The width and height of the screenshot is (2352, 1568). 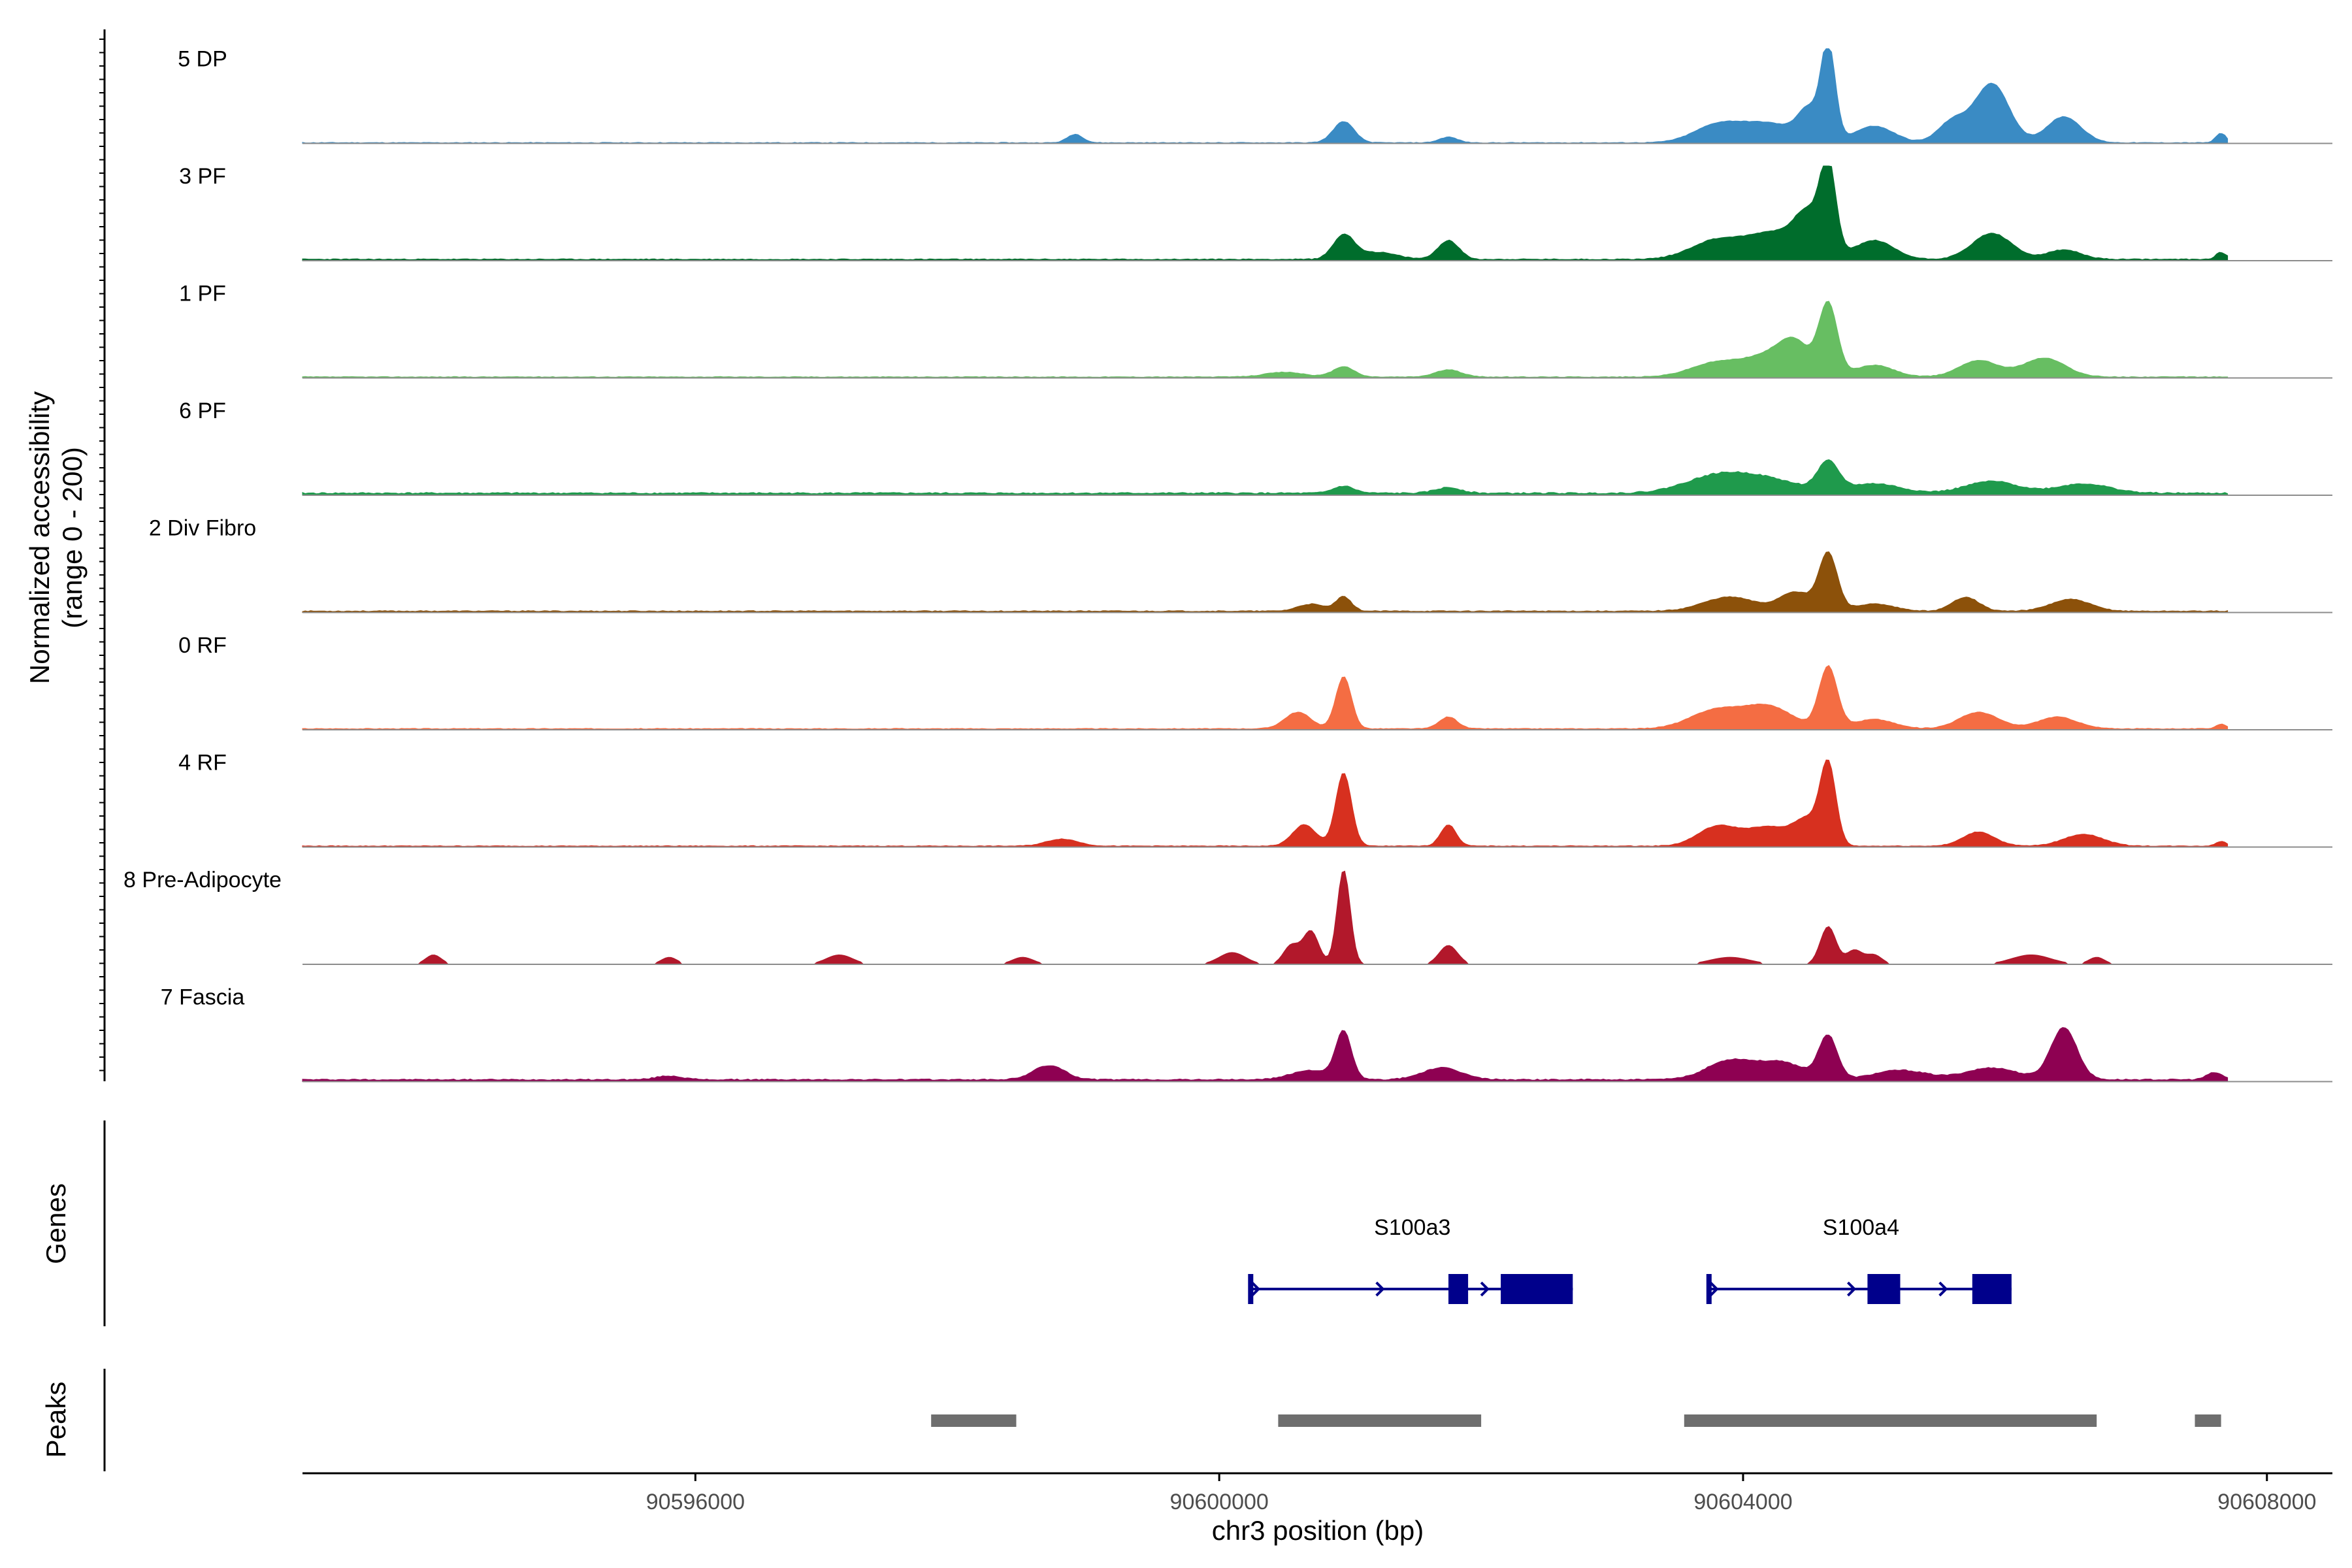 I want to click on track-label: 6 PF, so click(x=202, y=411).